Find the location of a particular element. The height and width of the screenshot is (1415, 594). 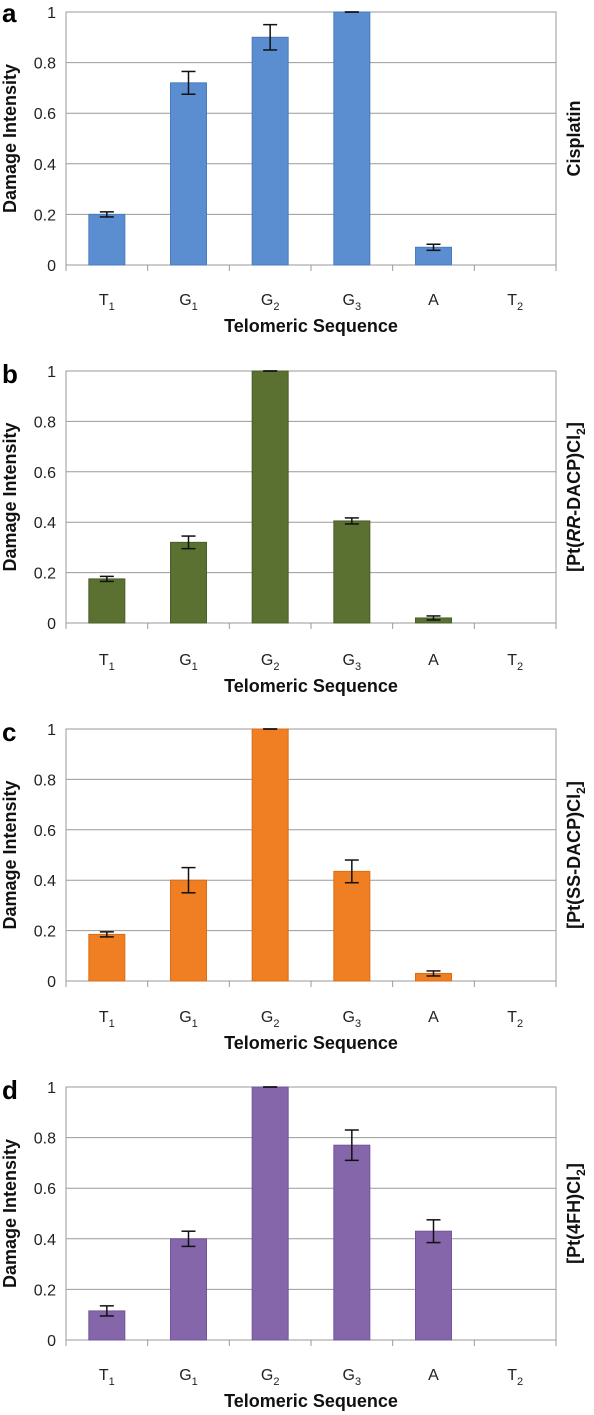

panel-label: c is located at coordinates (9, 732).